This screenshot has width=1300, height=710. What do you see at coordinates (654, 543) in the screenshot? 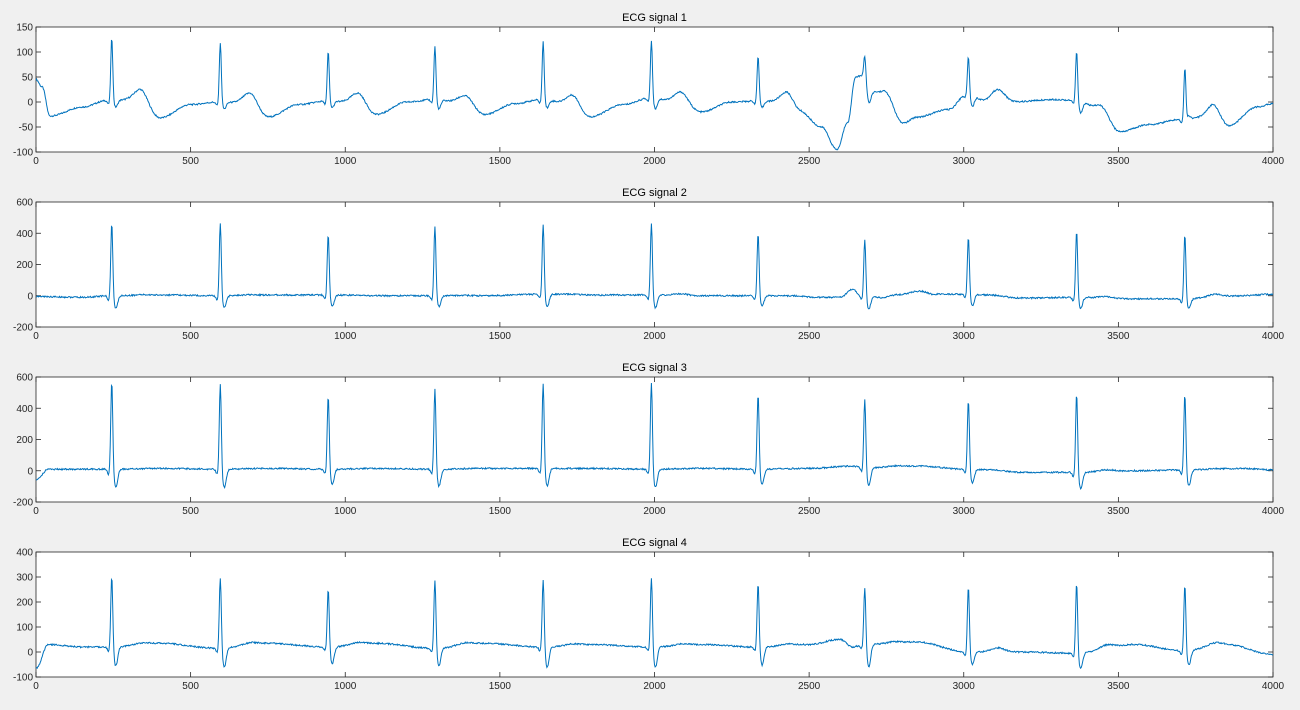
I see `plot-title: ECG signal 4` at bounding box center [654, 543].